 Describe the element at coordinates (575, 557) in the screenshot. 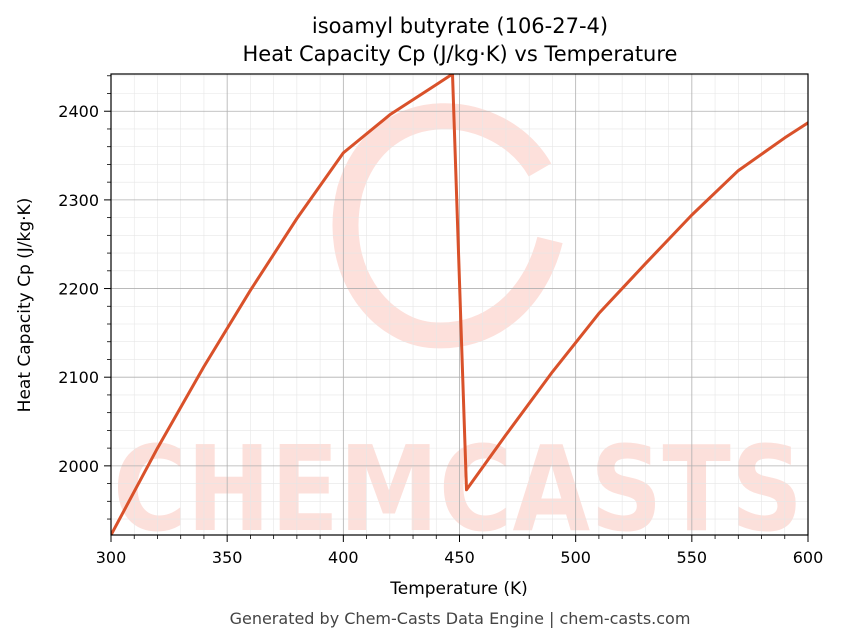

I see `x-tick-label: 500` at that location.